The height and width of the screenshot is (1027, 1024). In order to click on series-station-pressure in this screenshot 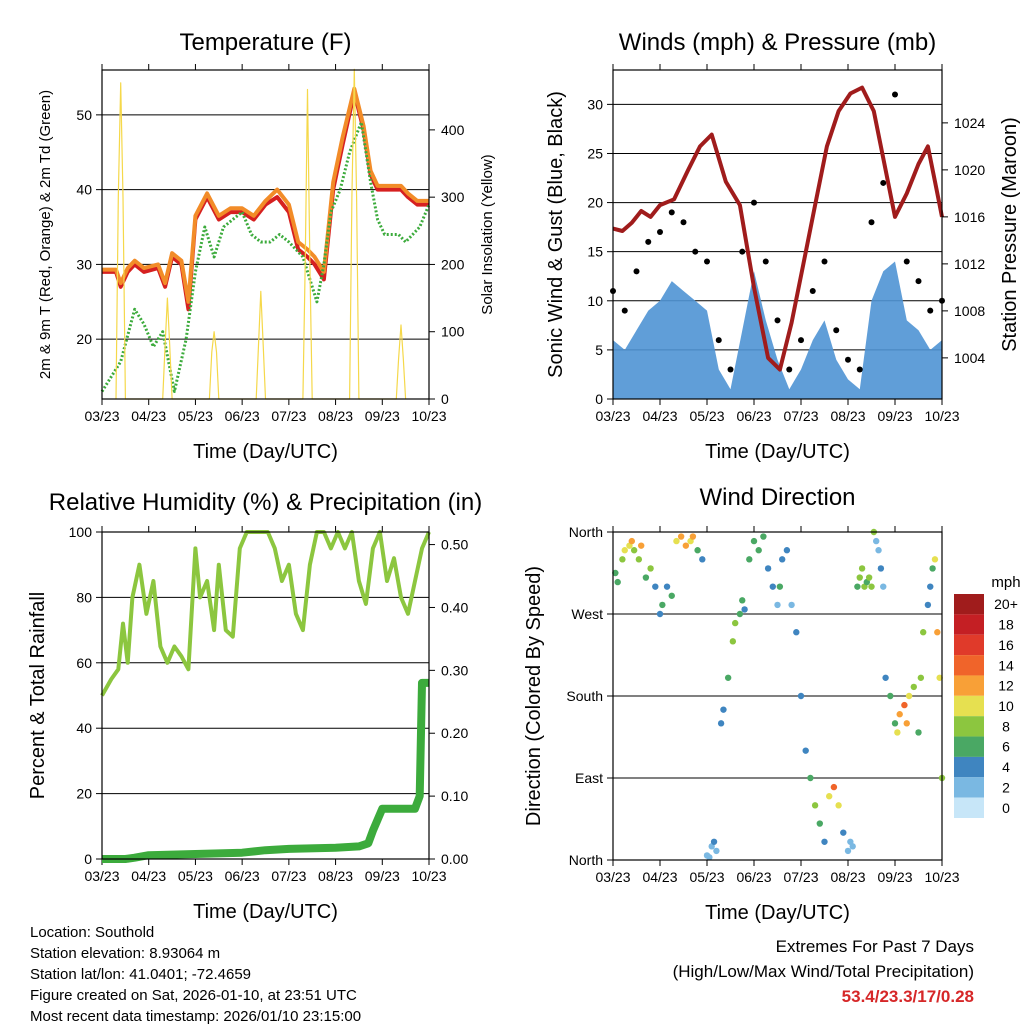, I will do `click(778, 228)`.